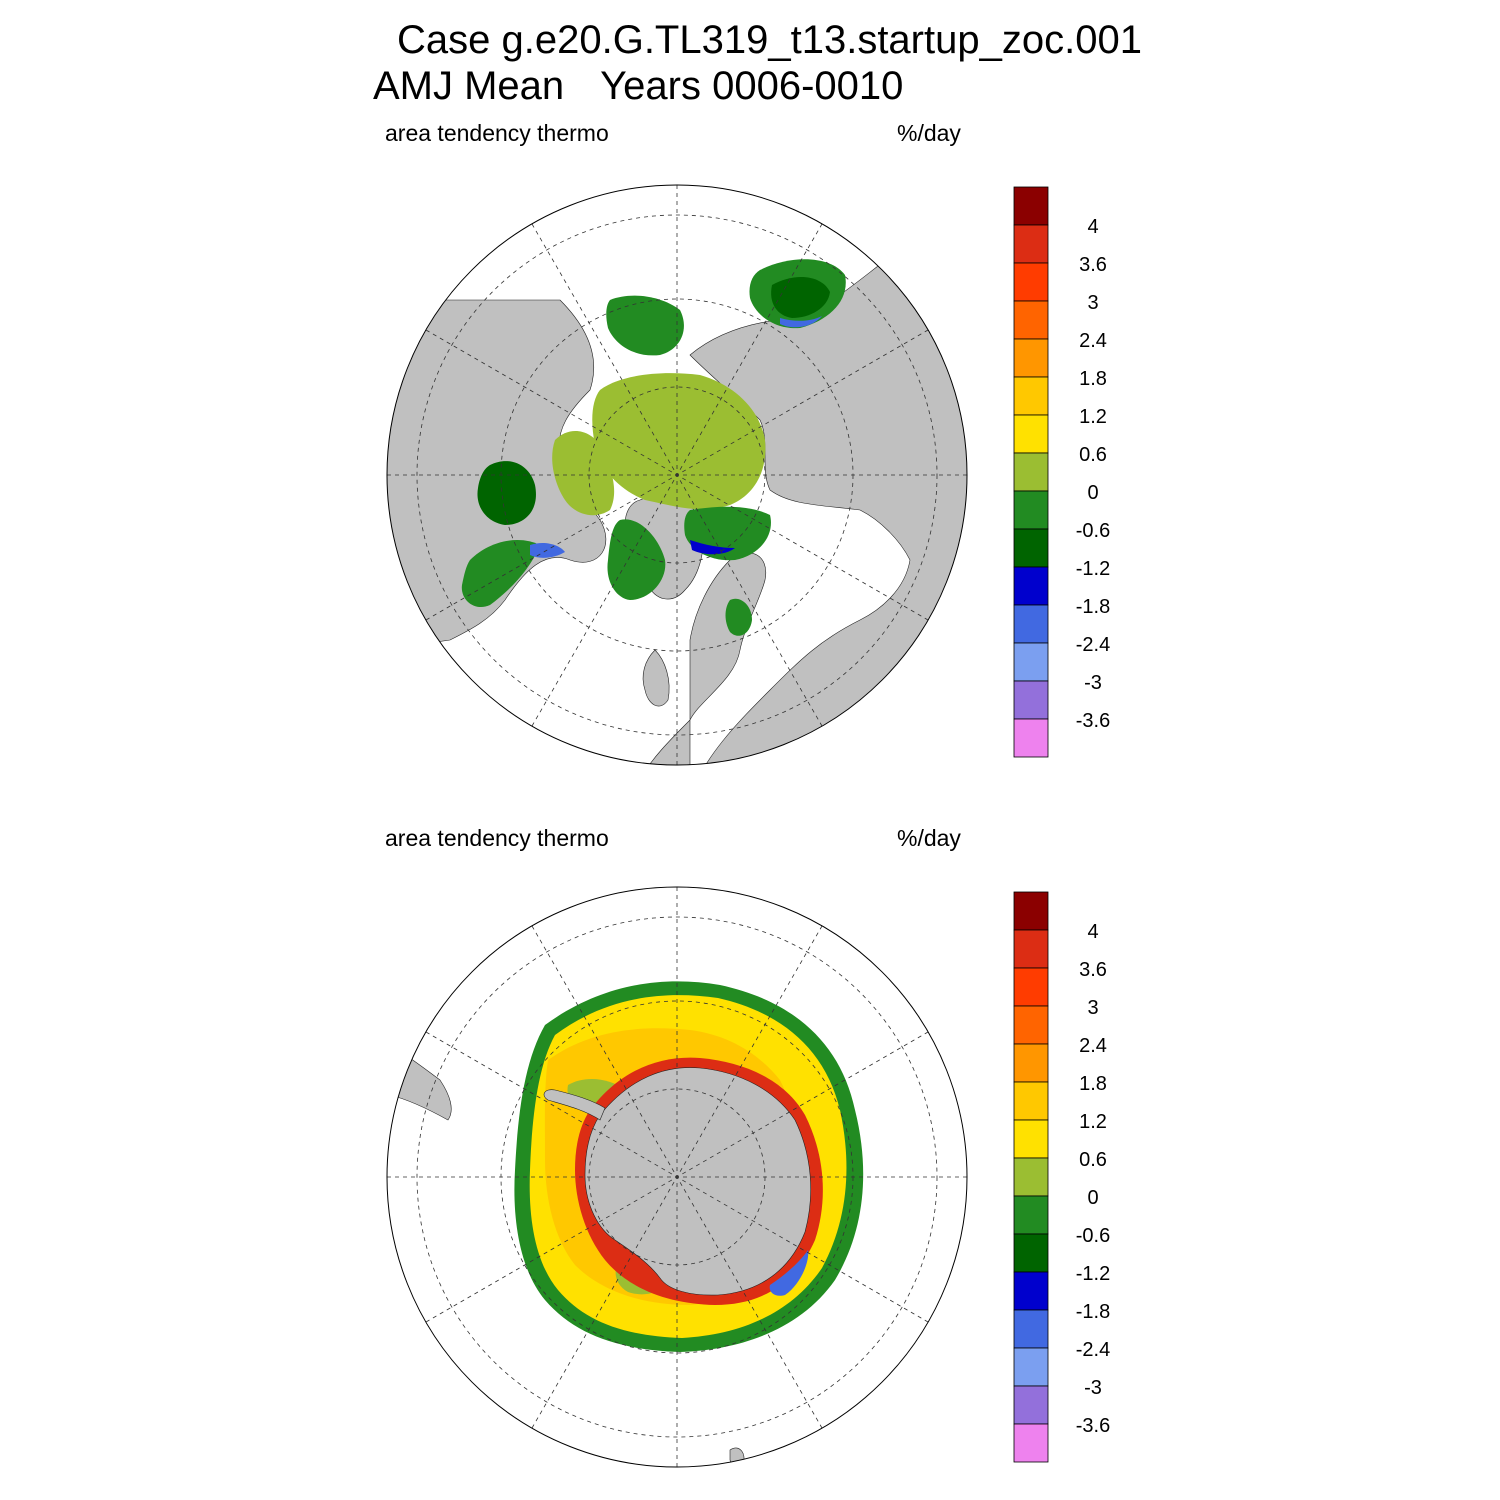 This screenshot has width=1500, height=1500. What do you see at coordinates (656, 678) in the screenshot?
I see `north-land-britain` at bounding box center [656, 678].